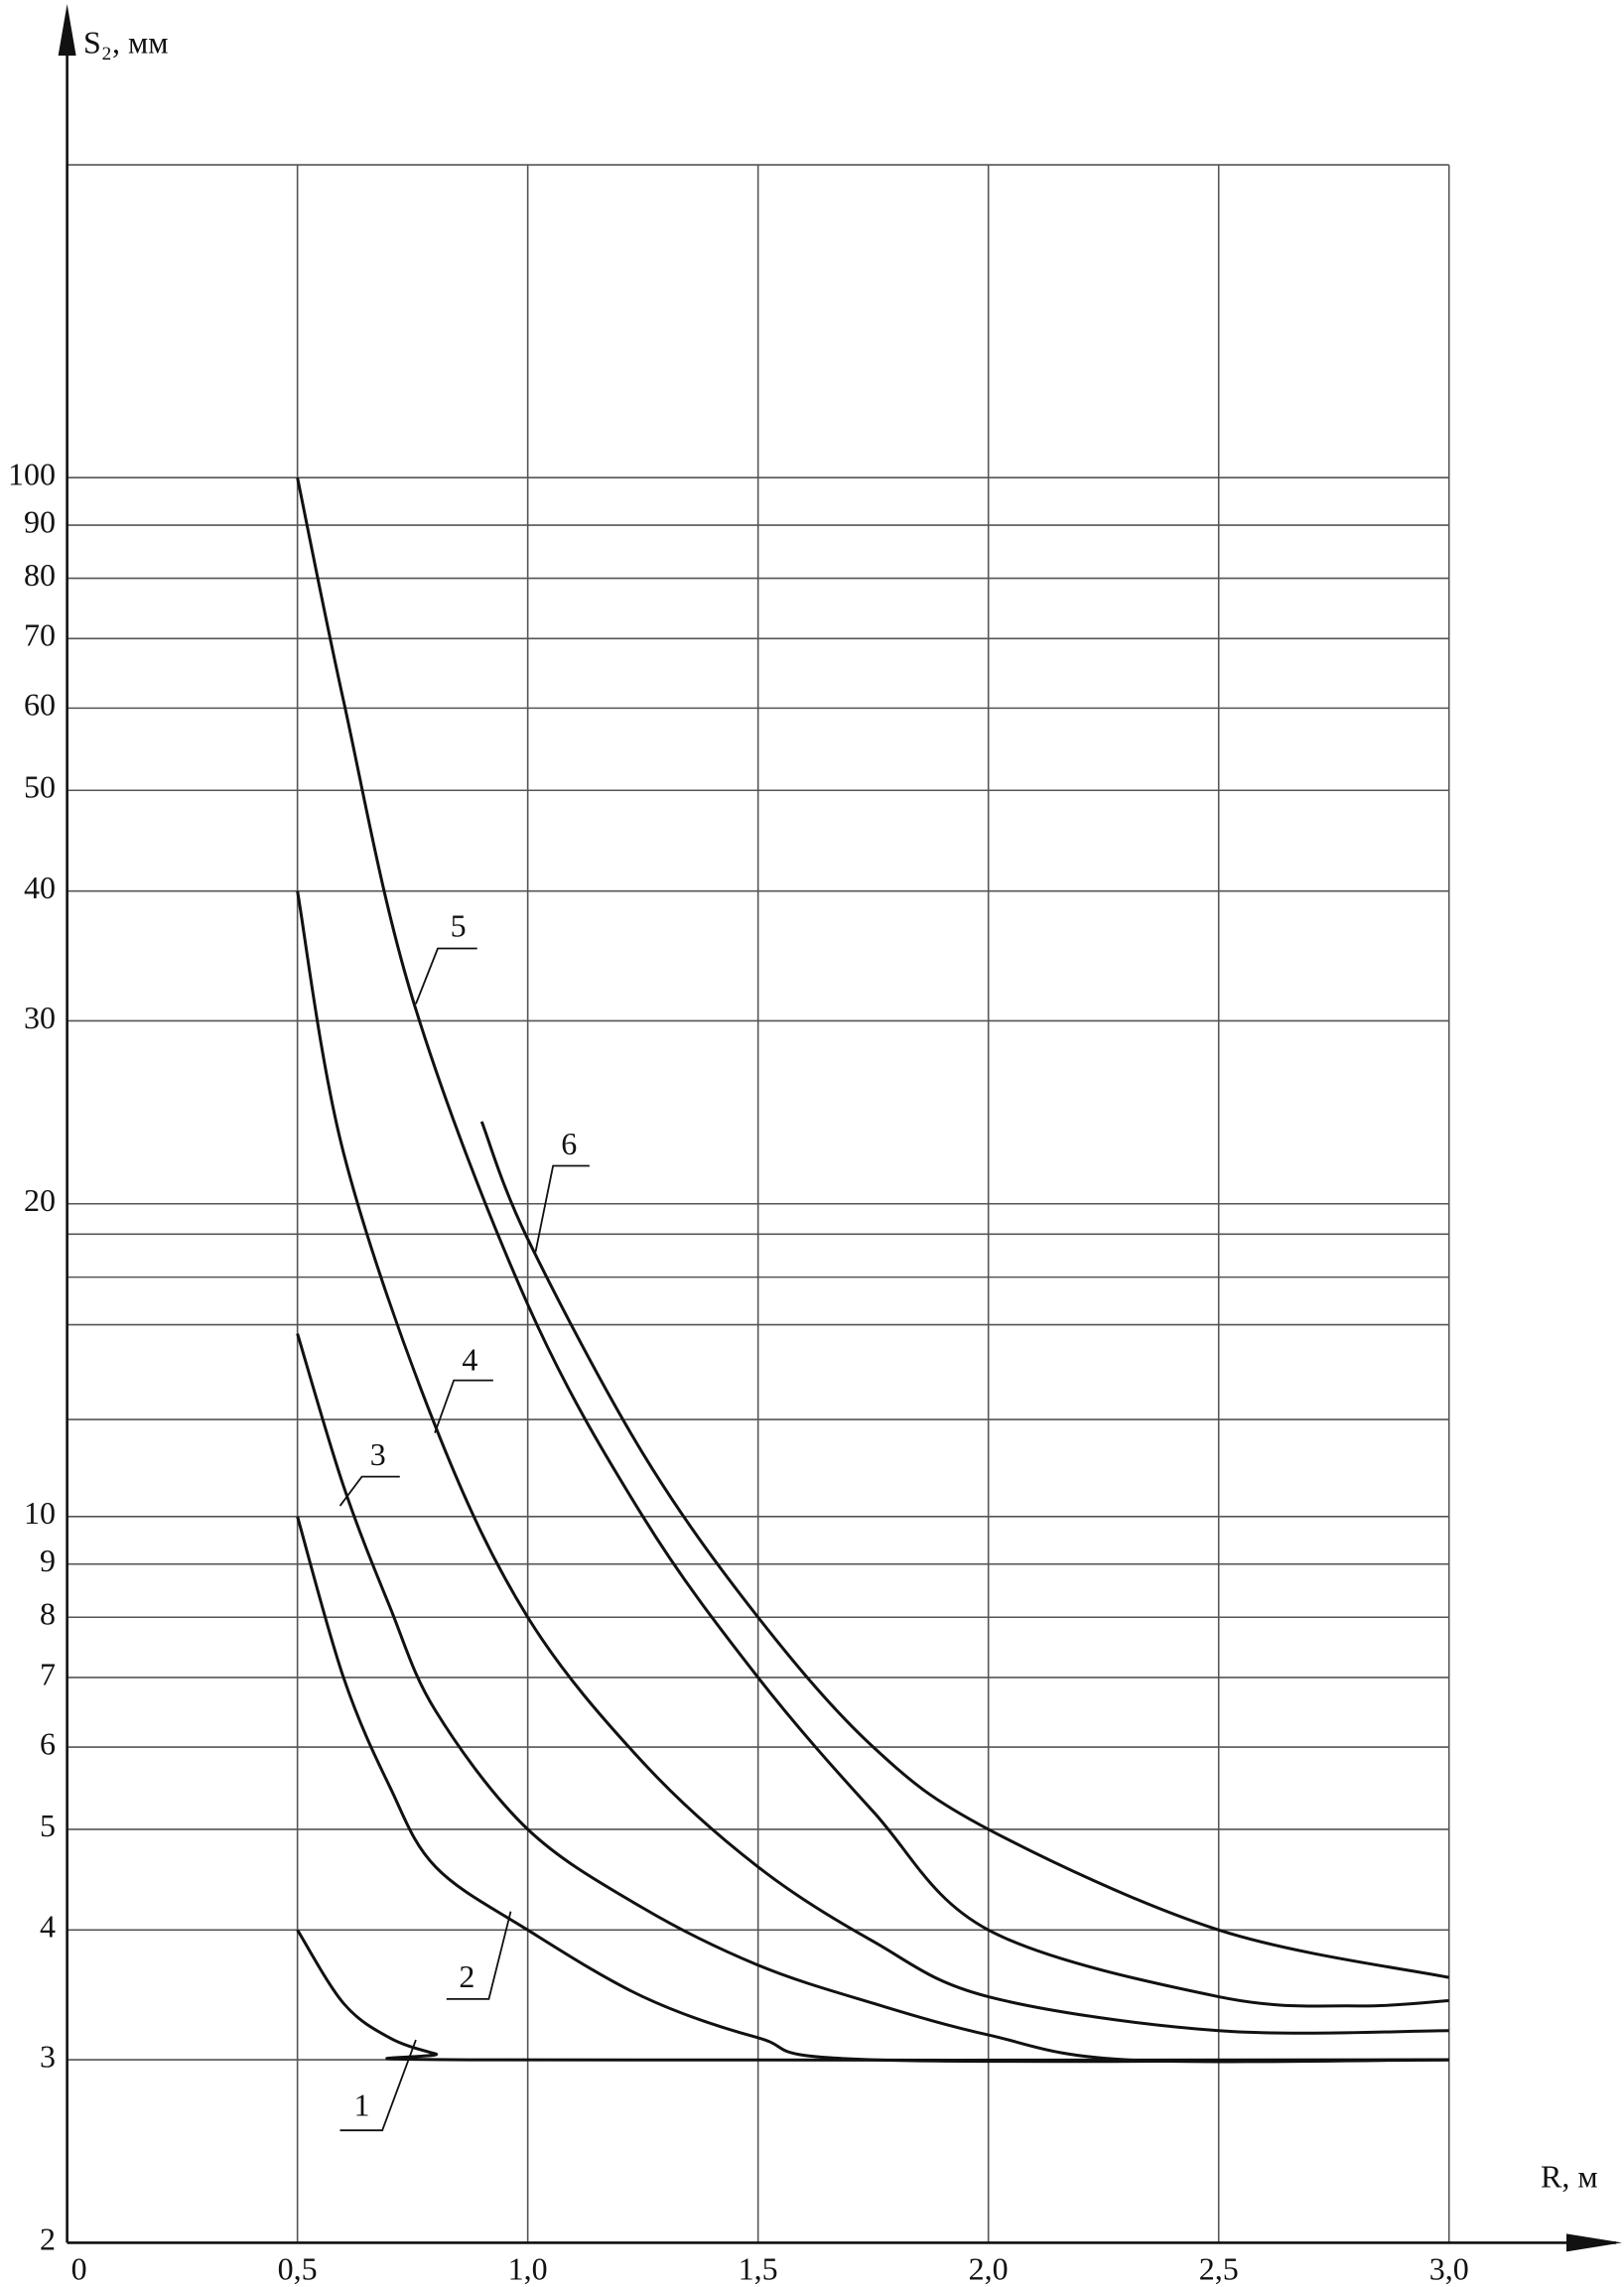  Describe the element at coordinates (528, 2269) in the screenshot. I see `x-tick-label: 1,0` at that location.